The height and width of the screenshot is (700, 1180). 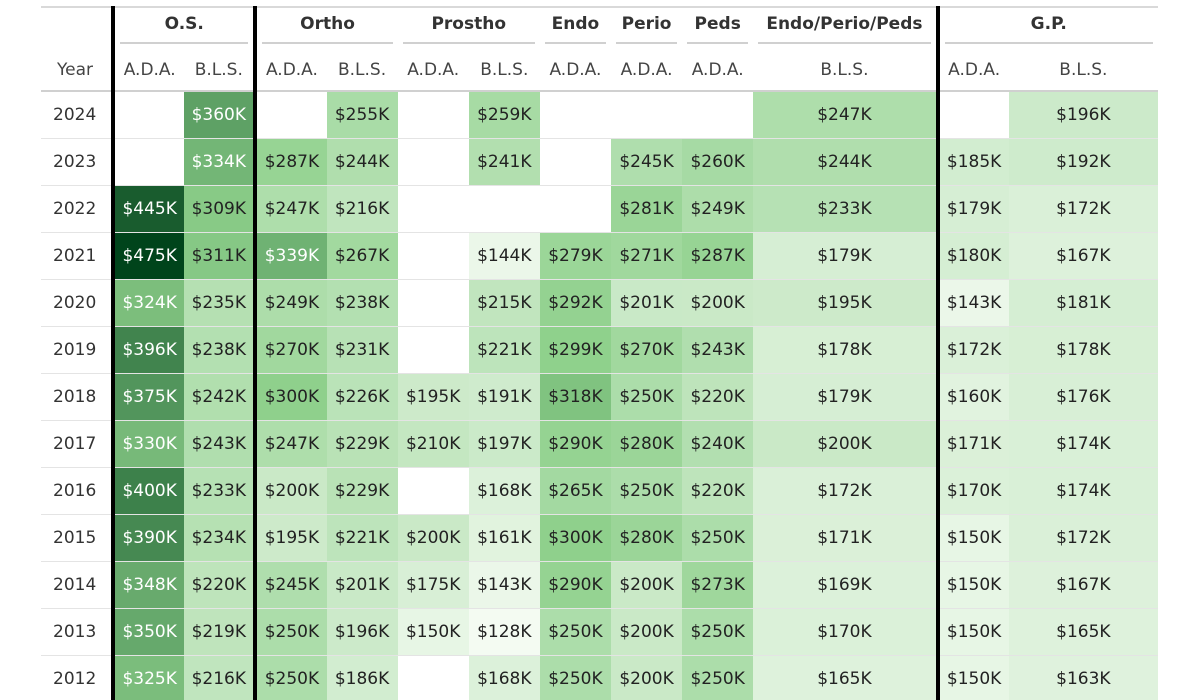 I want to click on value-cell: $259K, so click(x=504, y=115).